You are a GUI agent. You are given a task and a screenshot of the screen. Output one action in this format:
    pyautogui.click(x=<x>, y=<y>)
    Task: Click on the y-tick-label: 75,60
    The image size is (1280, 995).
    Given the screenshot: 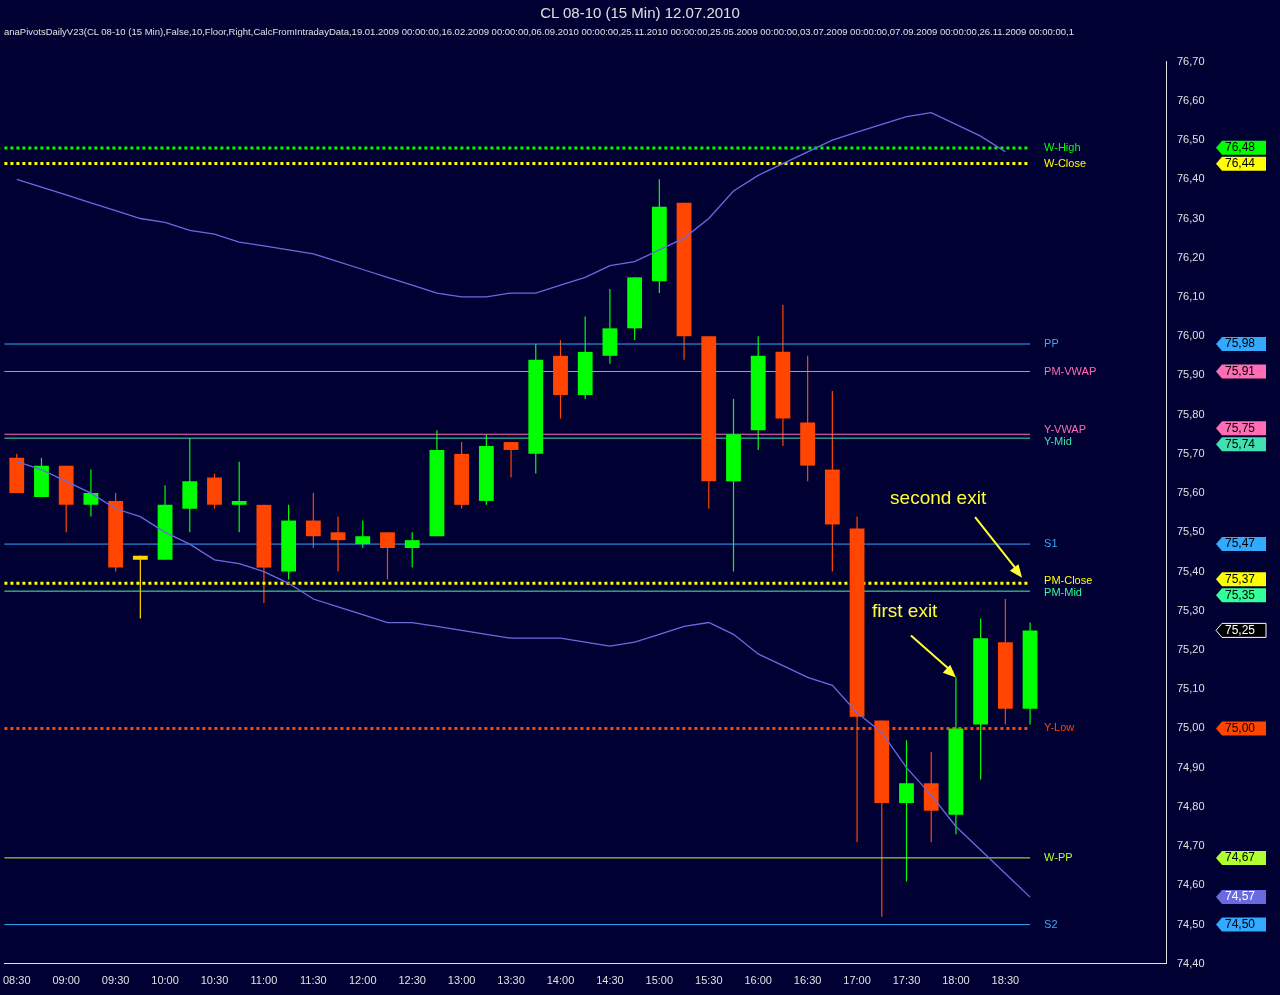 What is the action you would take?
    pyautogui.click(x=1191, y=492)
    